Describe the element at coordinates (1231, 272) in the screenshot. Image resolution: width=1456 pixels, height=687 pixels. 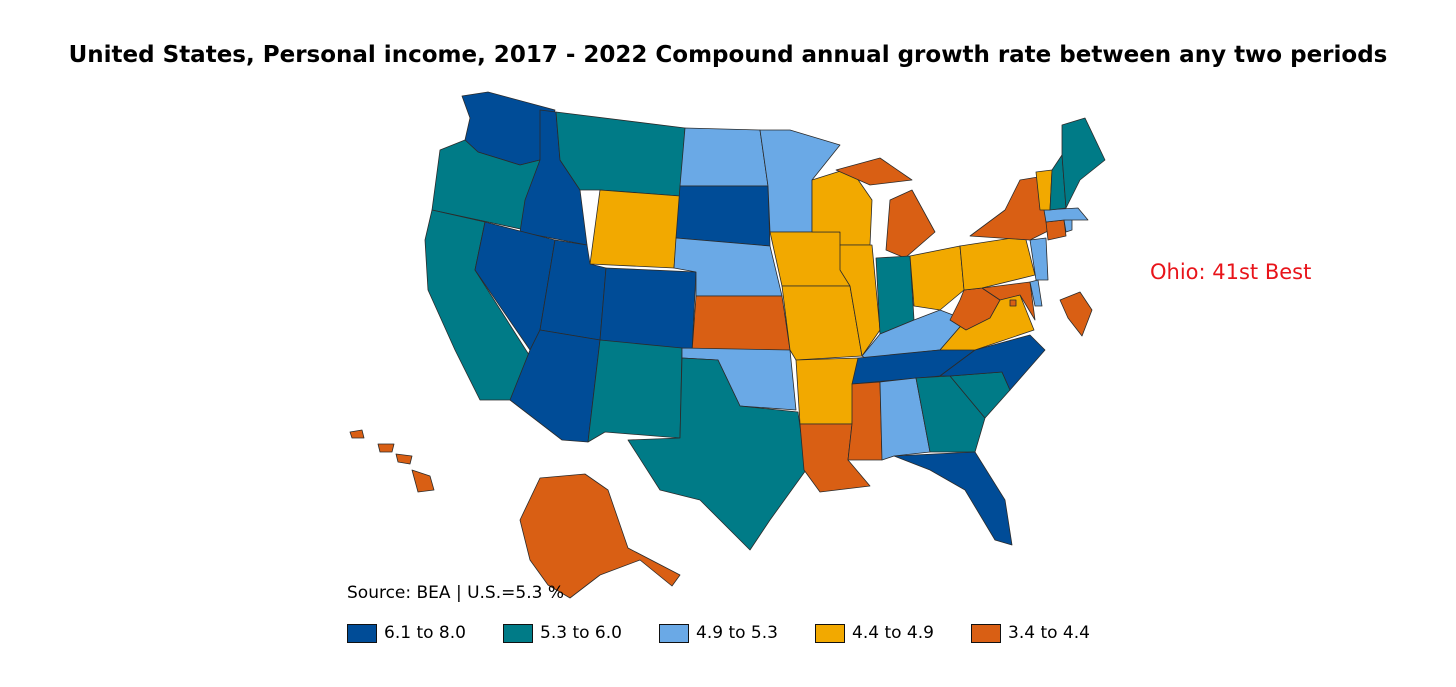
I see `ohio-annotation: Ohio: 41st Best` at that location.